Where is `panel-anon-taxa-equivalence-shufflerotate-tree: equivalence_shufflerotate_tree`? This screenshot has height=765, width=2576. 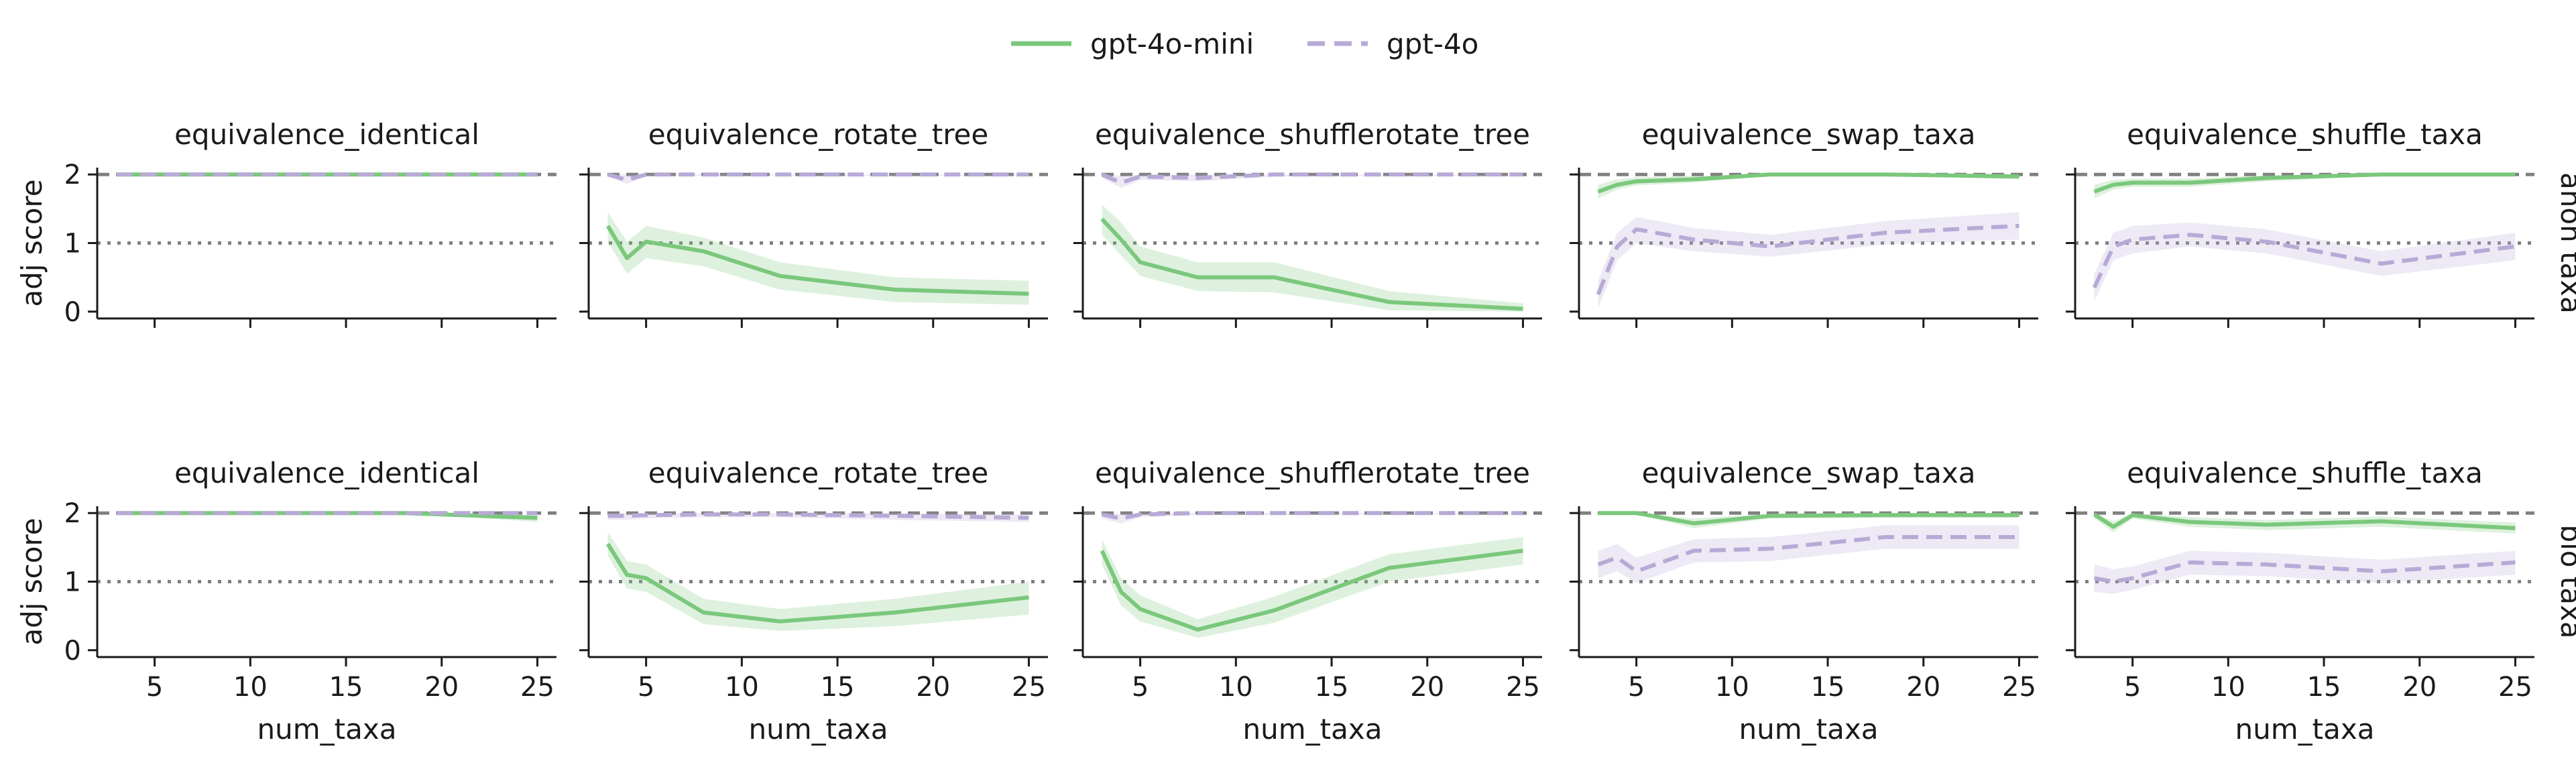 panel-anon-taxa-equivalence-shufflerotate-tree: equivalence_shufflerotate_tree is located at coordinates (1307, 223).